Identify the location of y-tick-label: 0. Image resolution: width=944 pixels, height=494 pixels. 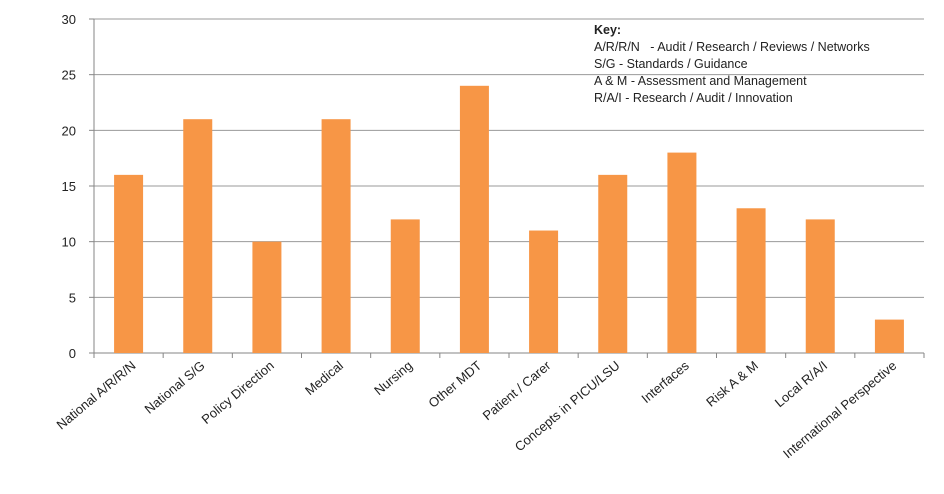
(72, 353).